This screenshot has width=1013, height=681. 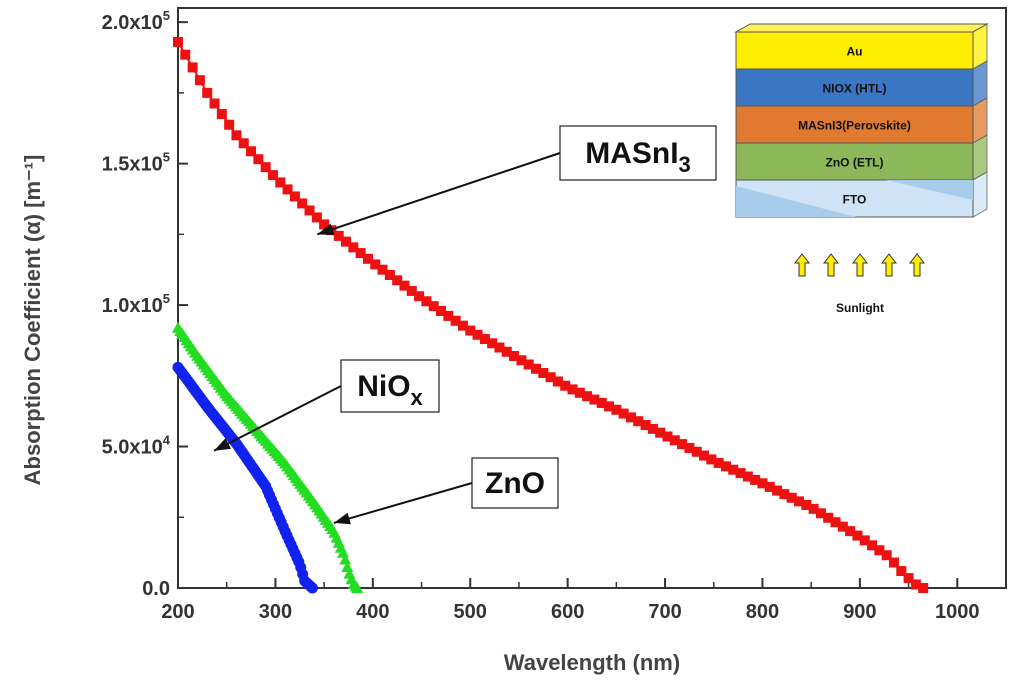 I want to click on series-zno, so click(x=268, y=457).